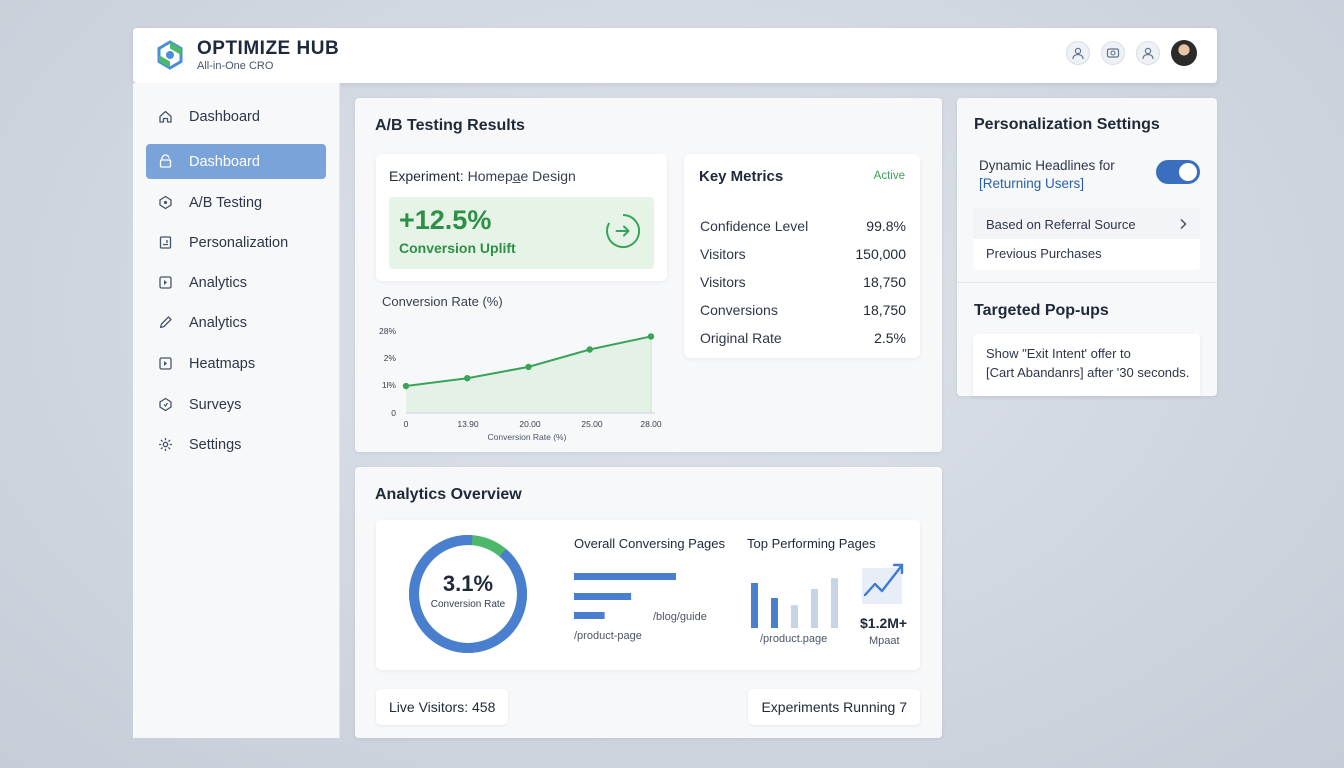 This screenshot has width=1344, height=768. What do you see at coordinates (215, 404) in the screenshot?
I see `sidebar-item-label: Surveys` at bounding box center [215, 404].